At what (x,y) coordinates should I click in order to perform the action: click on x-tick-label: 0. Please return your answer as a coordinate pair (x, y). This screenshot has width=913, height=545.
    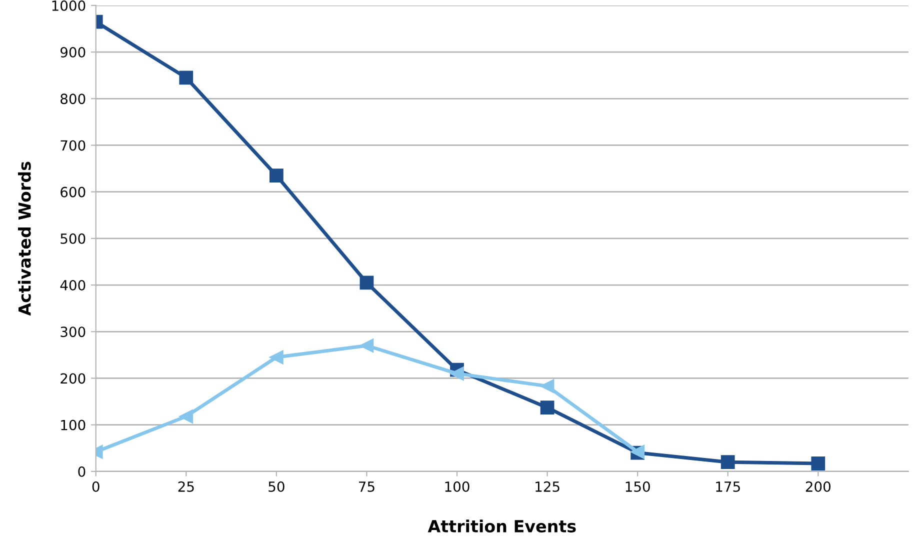
    Looking at the image, I should click on (96, 486).